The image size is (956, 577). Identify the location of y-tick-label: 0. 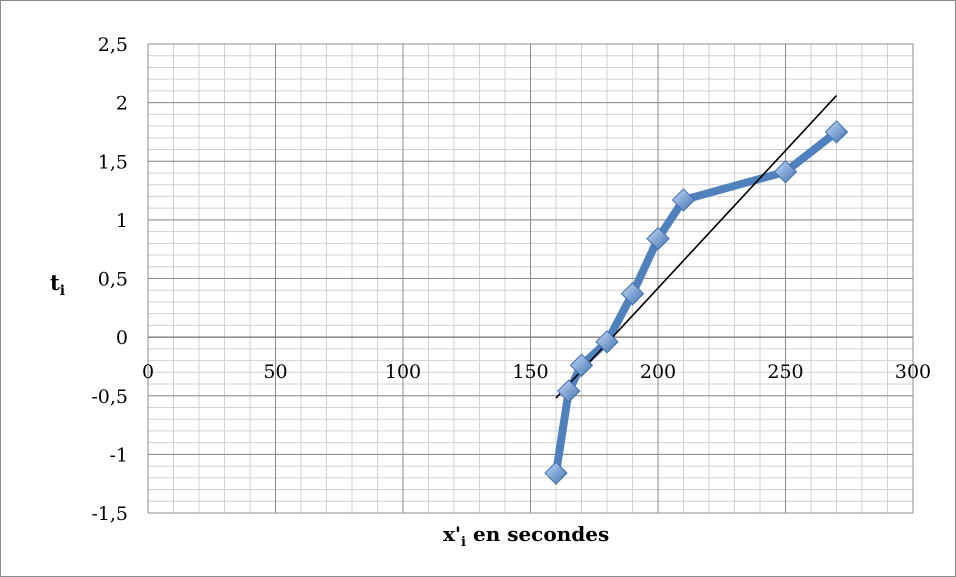
(122, 338).